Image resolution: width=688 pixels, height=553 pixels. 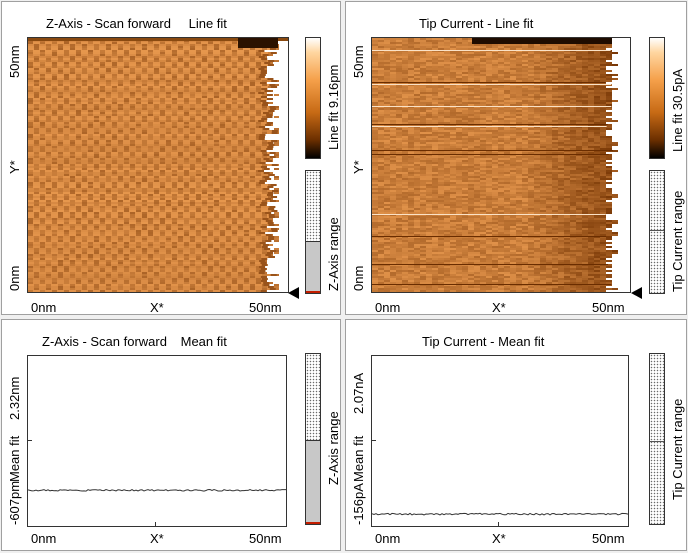 I want to click on tip-current-mean-plot, so click(x=500, y=441).